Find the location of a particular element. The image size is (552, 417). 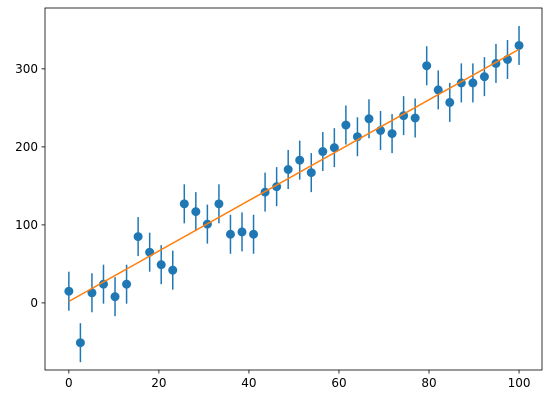

y-tick-label: 300 is located at coordinates (26, 69).